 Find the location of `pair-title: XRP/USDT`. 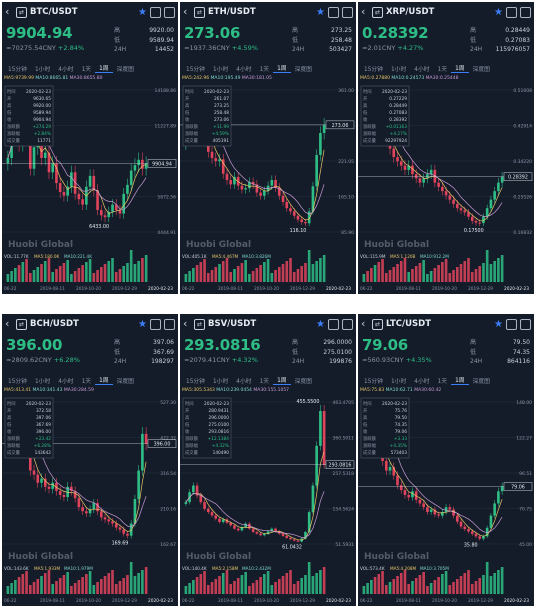

pair-title: XRP/USDT is located at coordinates (410, 12).